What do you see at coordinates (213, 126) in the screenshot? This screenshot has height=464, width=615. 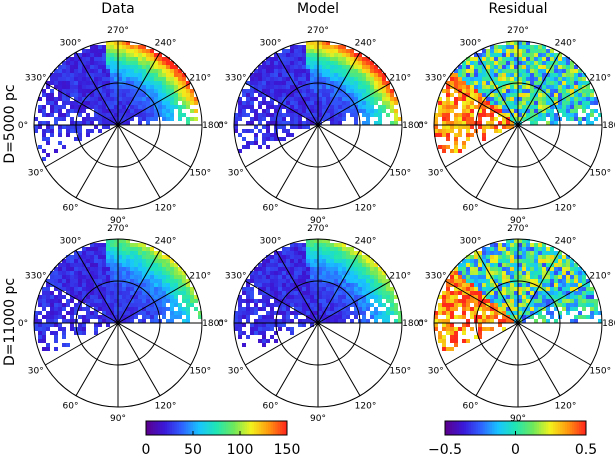 I see `angle-label: 180°` at bounding box center [213, 126].